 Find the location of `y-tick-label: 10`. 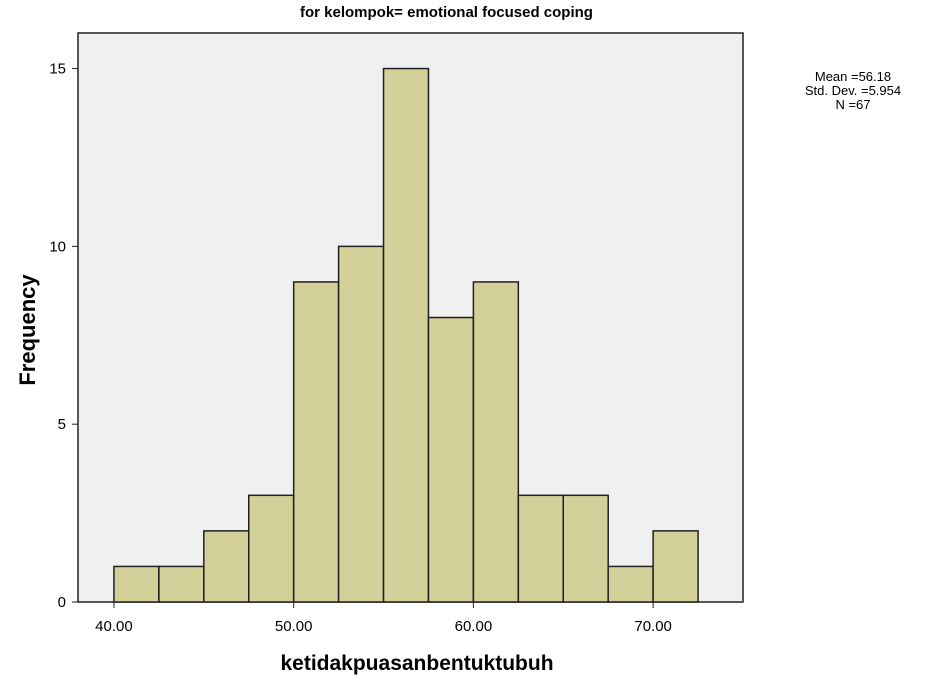

y-tick-label: 10 is located at coordinates (57, 246).